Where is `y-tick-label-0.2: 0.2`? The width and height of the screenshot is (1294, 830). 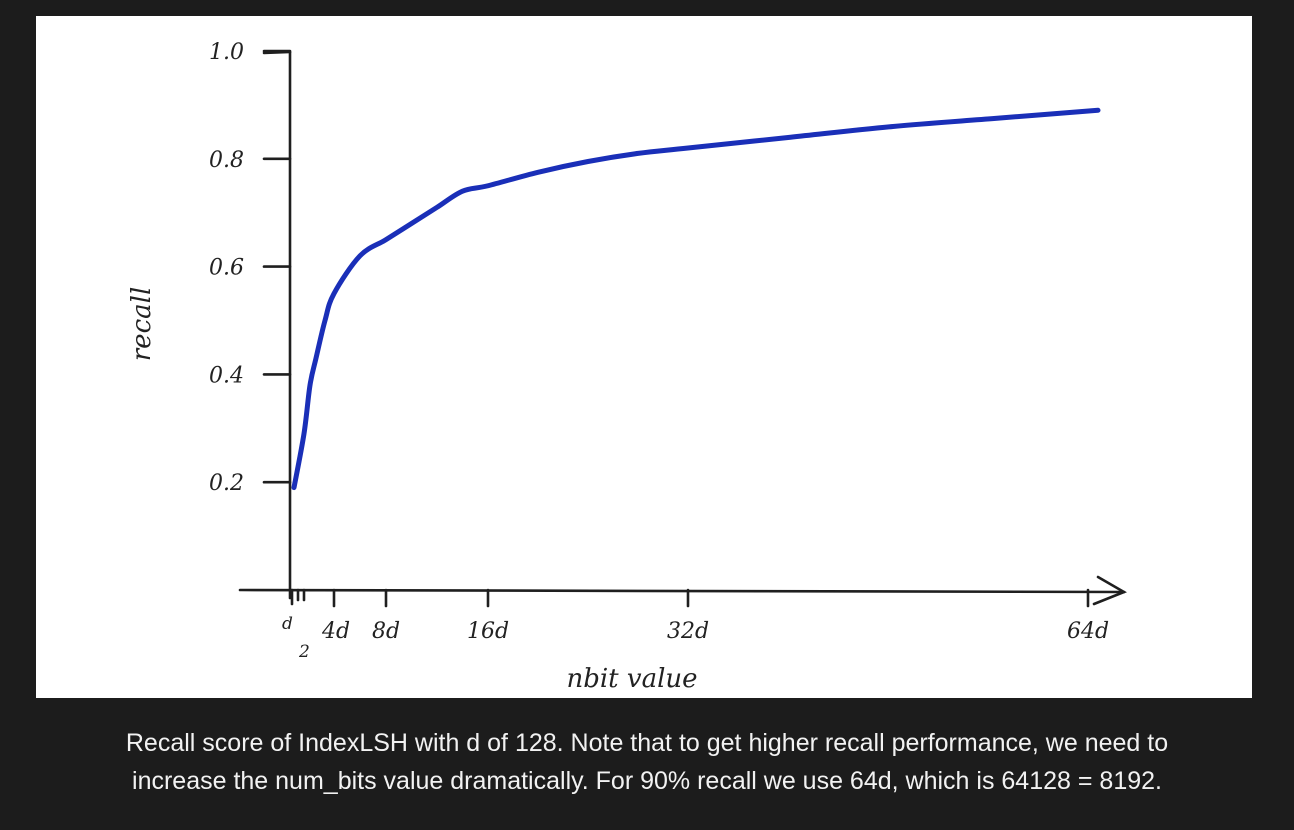 y-tick-label-0.2: 0.2 is located at coordinates (226, 483).